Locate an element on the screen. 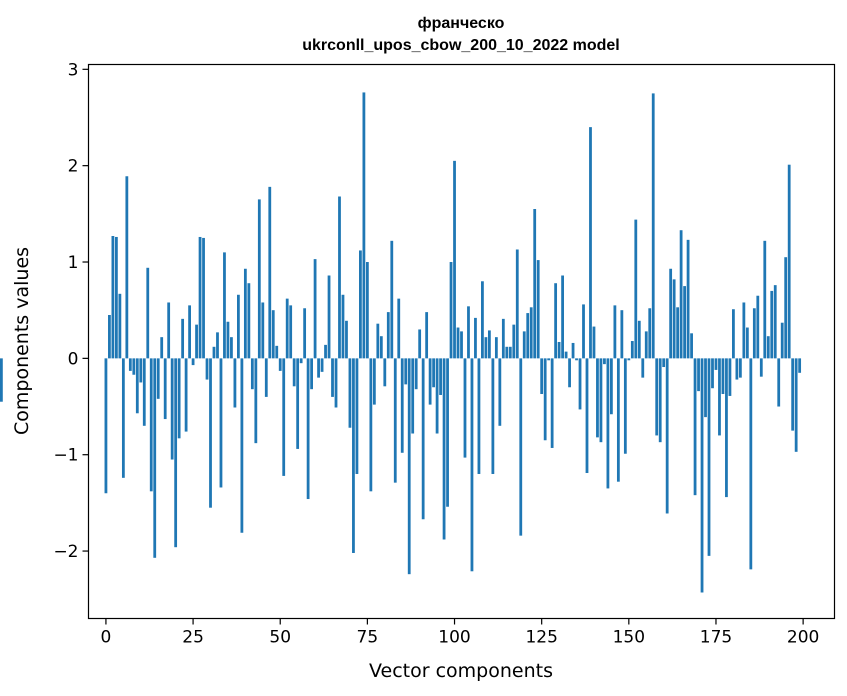 The width and height of the screenshot is (847, 696). x-tick-label-175: 175 is located at coordinates (716, 638).